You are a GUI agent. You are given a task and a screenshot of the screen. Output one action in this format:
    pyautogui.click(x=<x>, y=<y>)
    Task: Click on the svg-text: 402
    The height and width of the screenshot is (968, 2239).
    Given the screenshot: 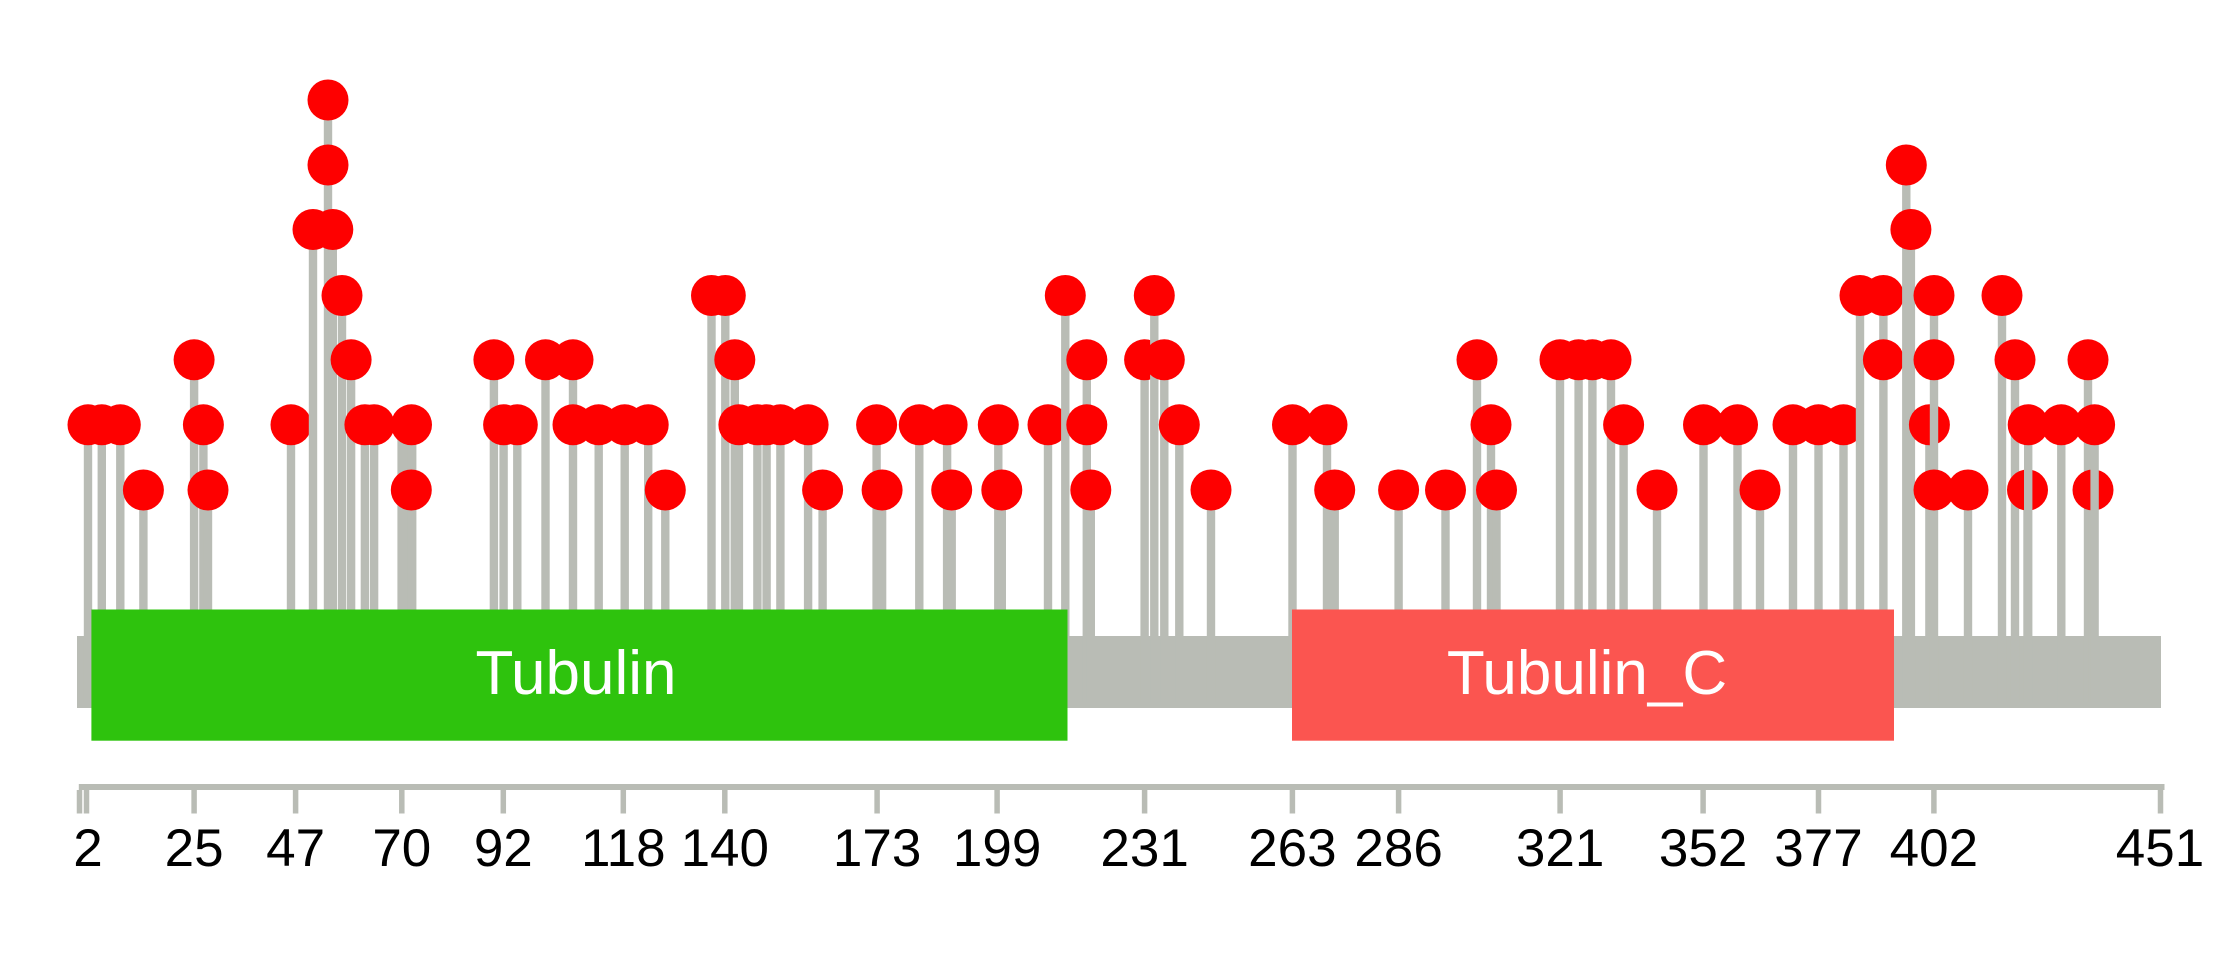 What is the action you would take?
    pyautogui.click(x=1934, y=848)
    